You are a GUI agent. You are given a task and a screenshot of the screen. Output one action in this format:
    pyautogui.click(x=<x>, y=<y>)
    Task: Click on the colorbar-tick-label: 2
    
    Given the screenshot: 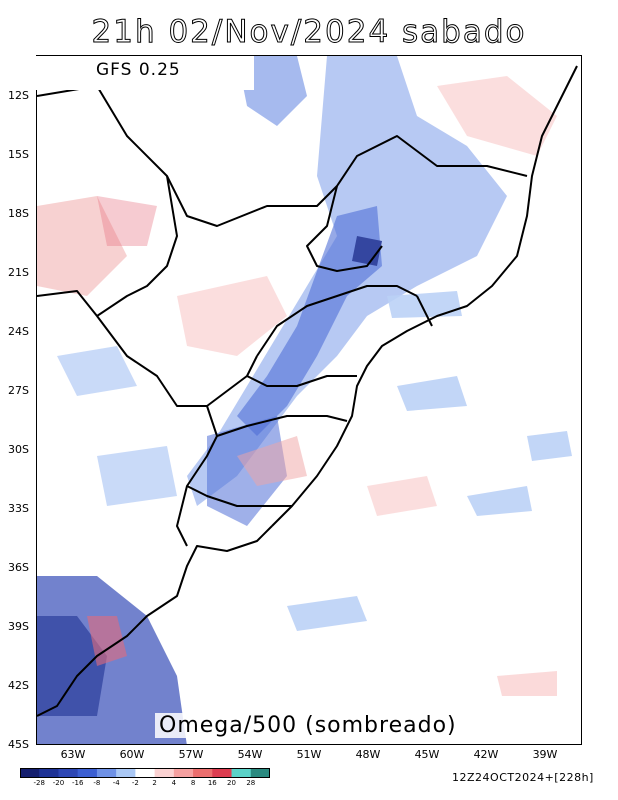 What is the action you would take?
    pyautogui.click(x=154, y=783)
    